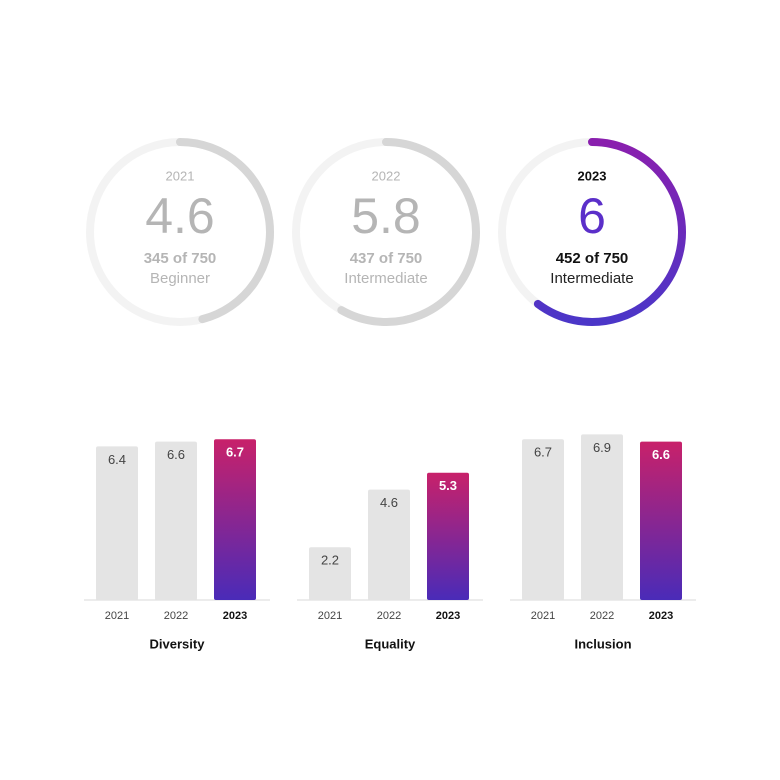 The image size is (780, 780). I want to click on gauge-points: 452 of 750, so click(592, 258).